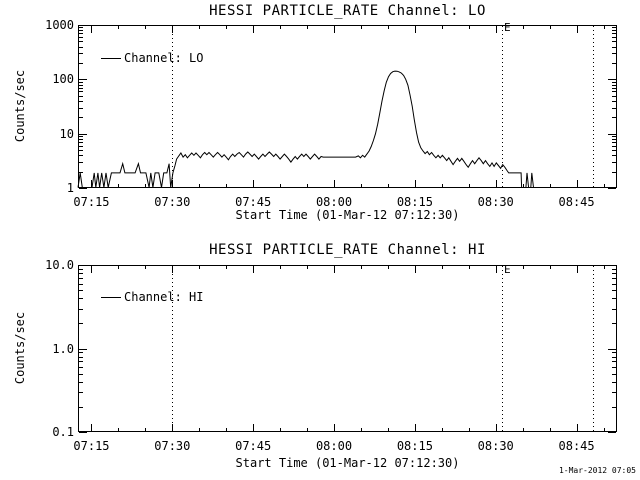 The height and width of the screenshot is (480, 640). Describe the element at coordinates (507, 269) in the screenshot. I see `panel-hi-eclipse-marker-label: E` at that location.